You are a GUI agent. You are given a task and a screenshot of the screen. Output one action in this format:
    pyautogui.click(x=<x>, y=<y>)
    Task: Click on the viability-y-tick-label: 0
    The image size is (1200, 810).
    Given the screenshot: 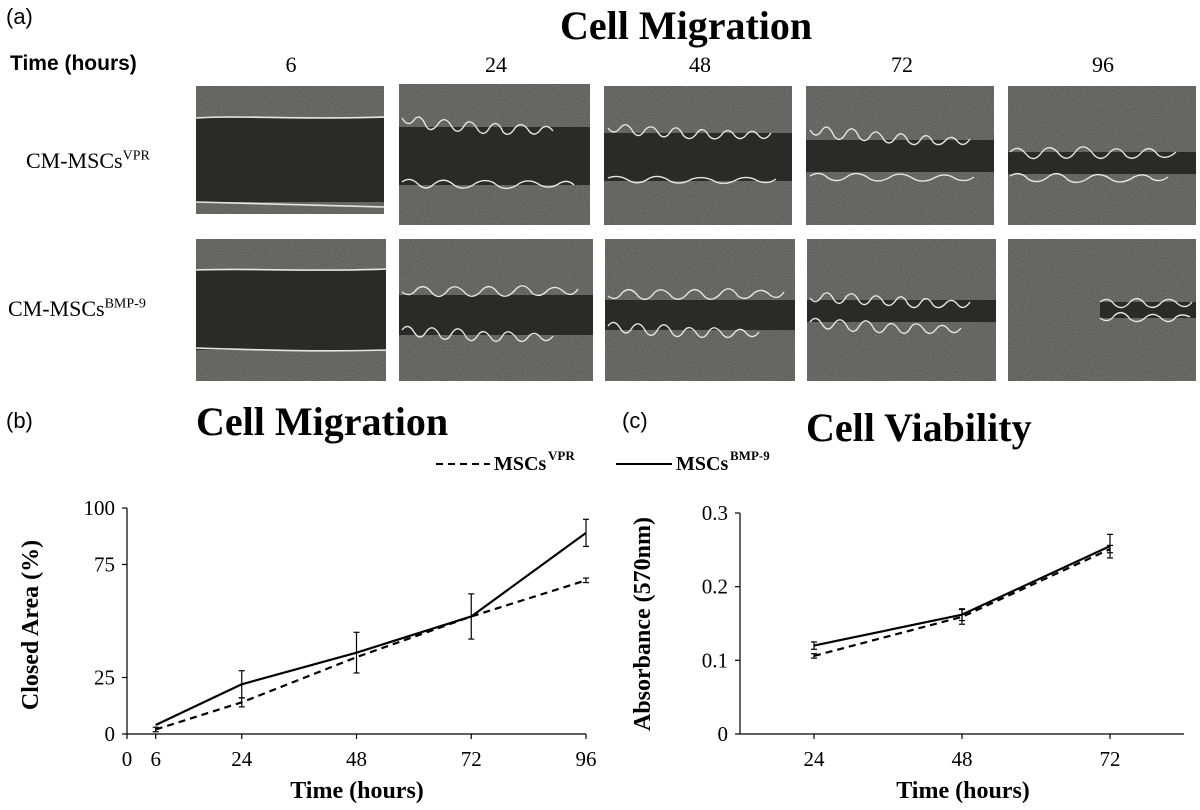 What is the action you would take?
    pyautogui.click(x=723, y=734)
    